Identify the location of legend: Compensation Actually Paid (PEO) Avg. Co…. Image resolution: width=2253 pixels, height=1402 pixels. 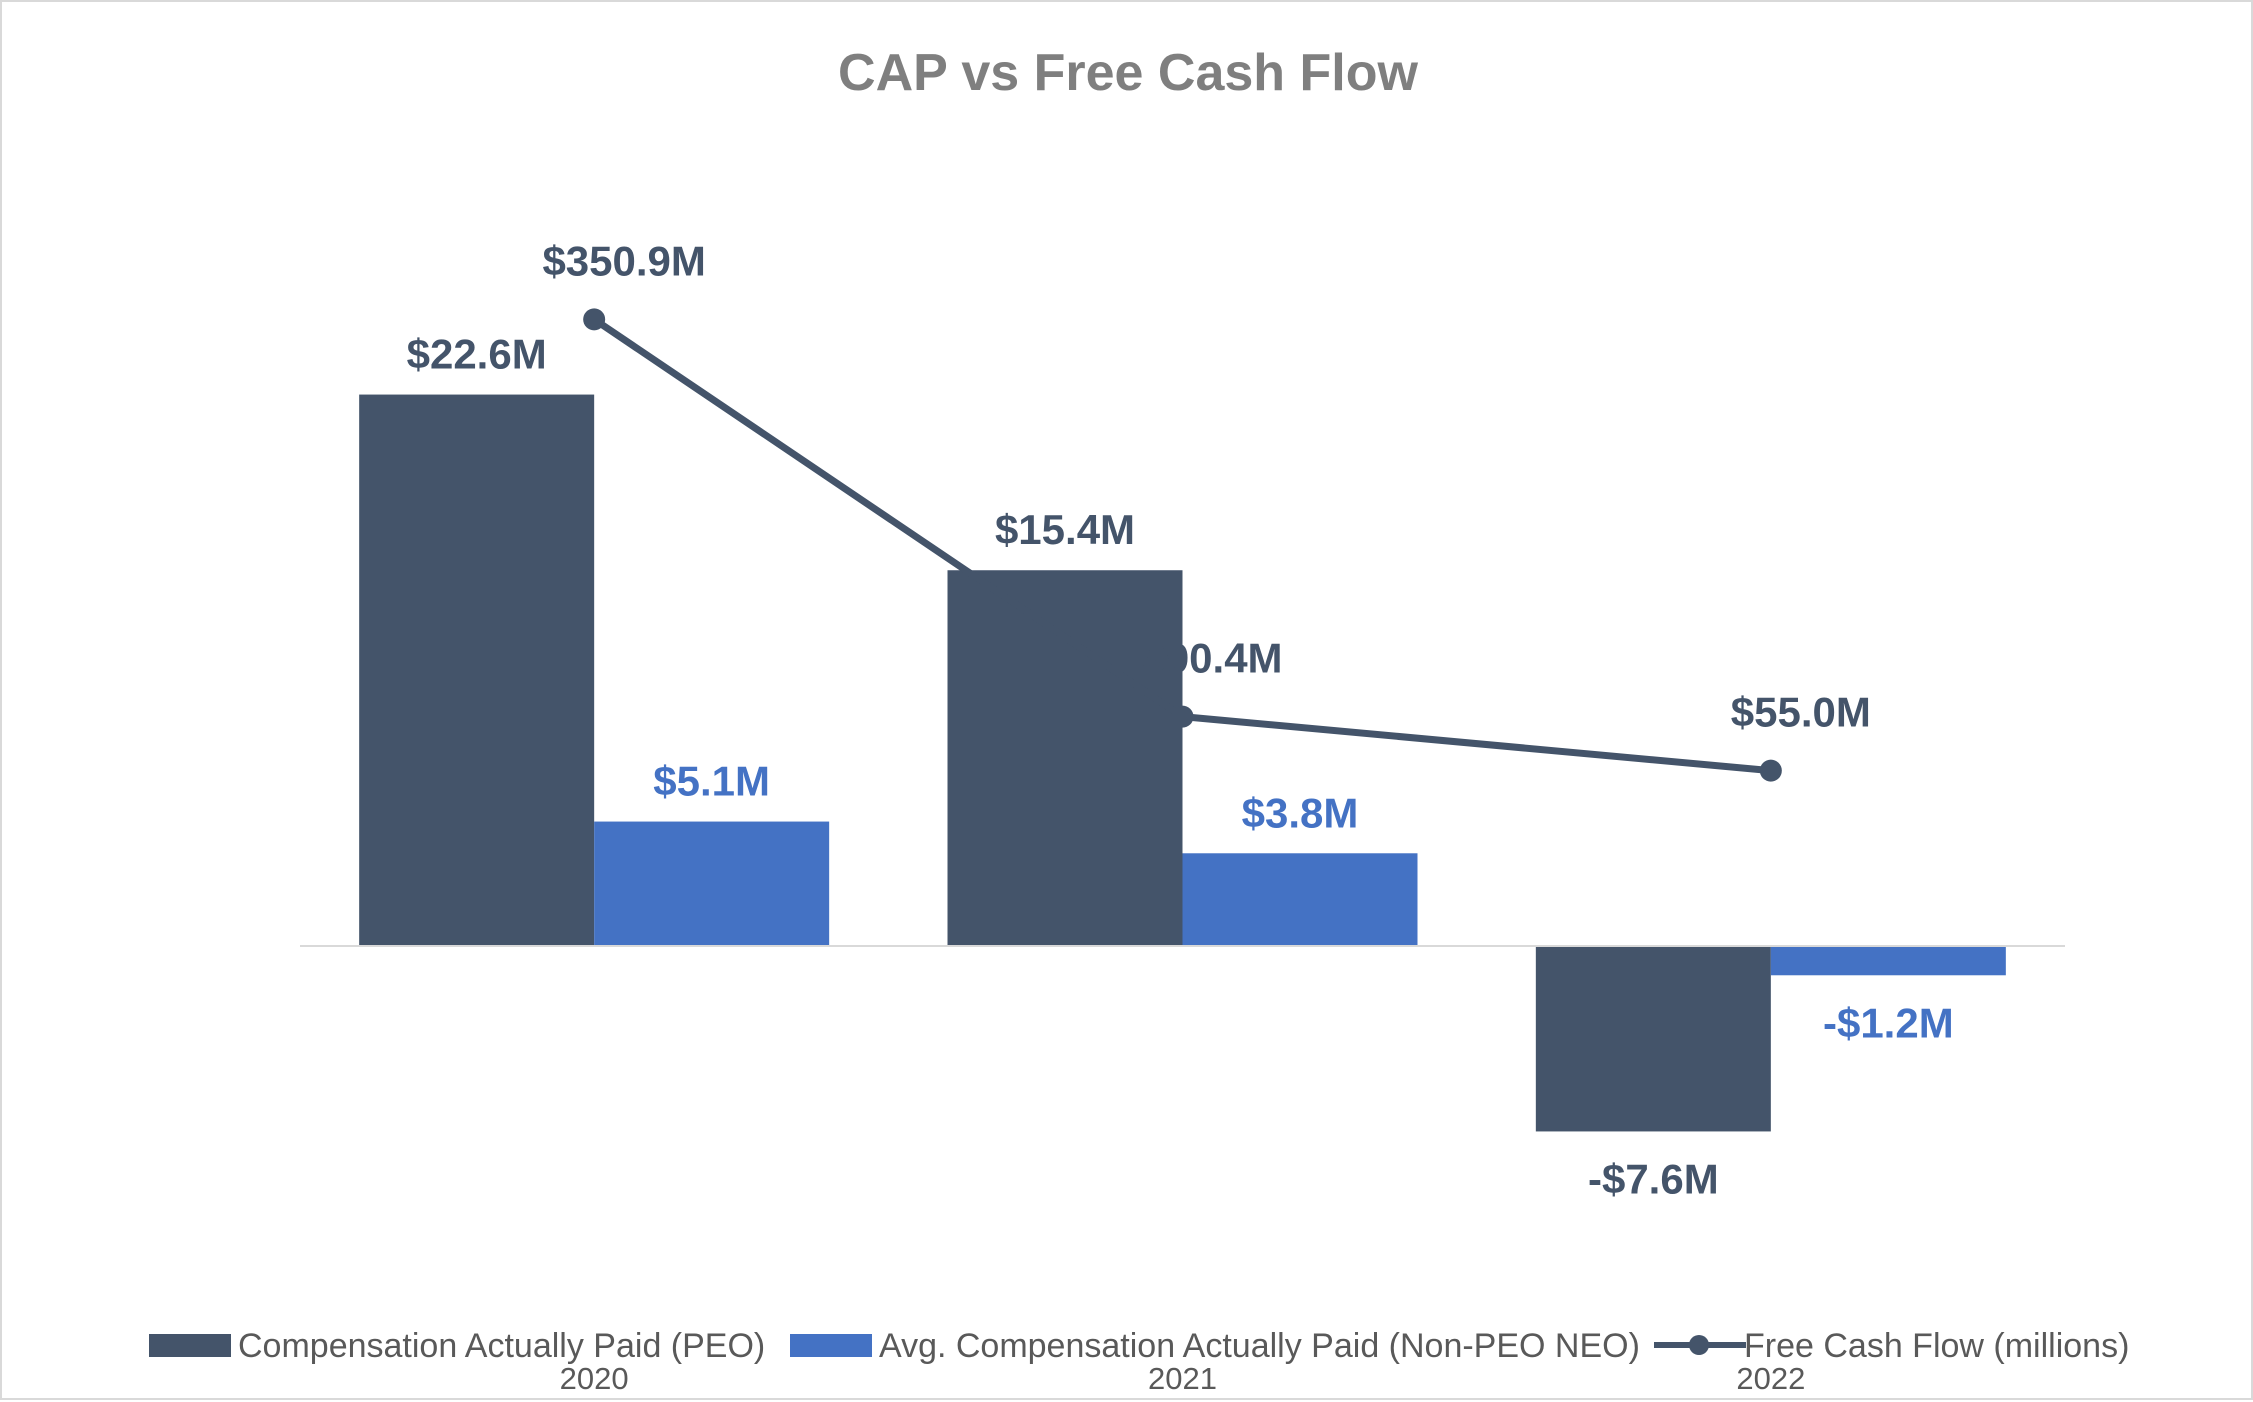
(1139, 1346).